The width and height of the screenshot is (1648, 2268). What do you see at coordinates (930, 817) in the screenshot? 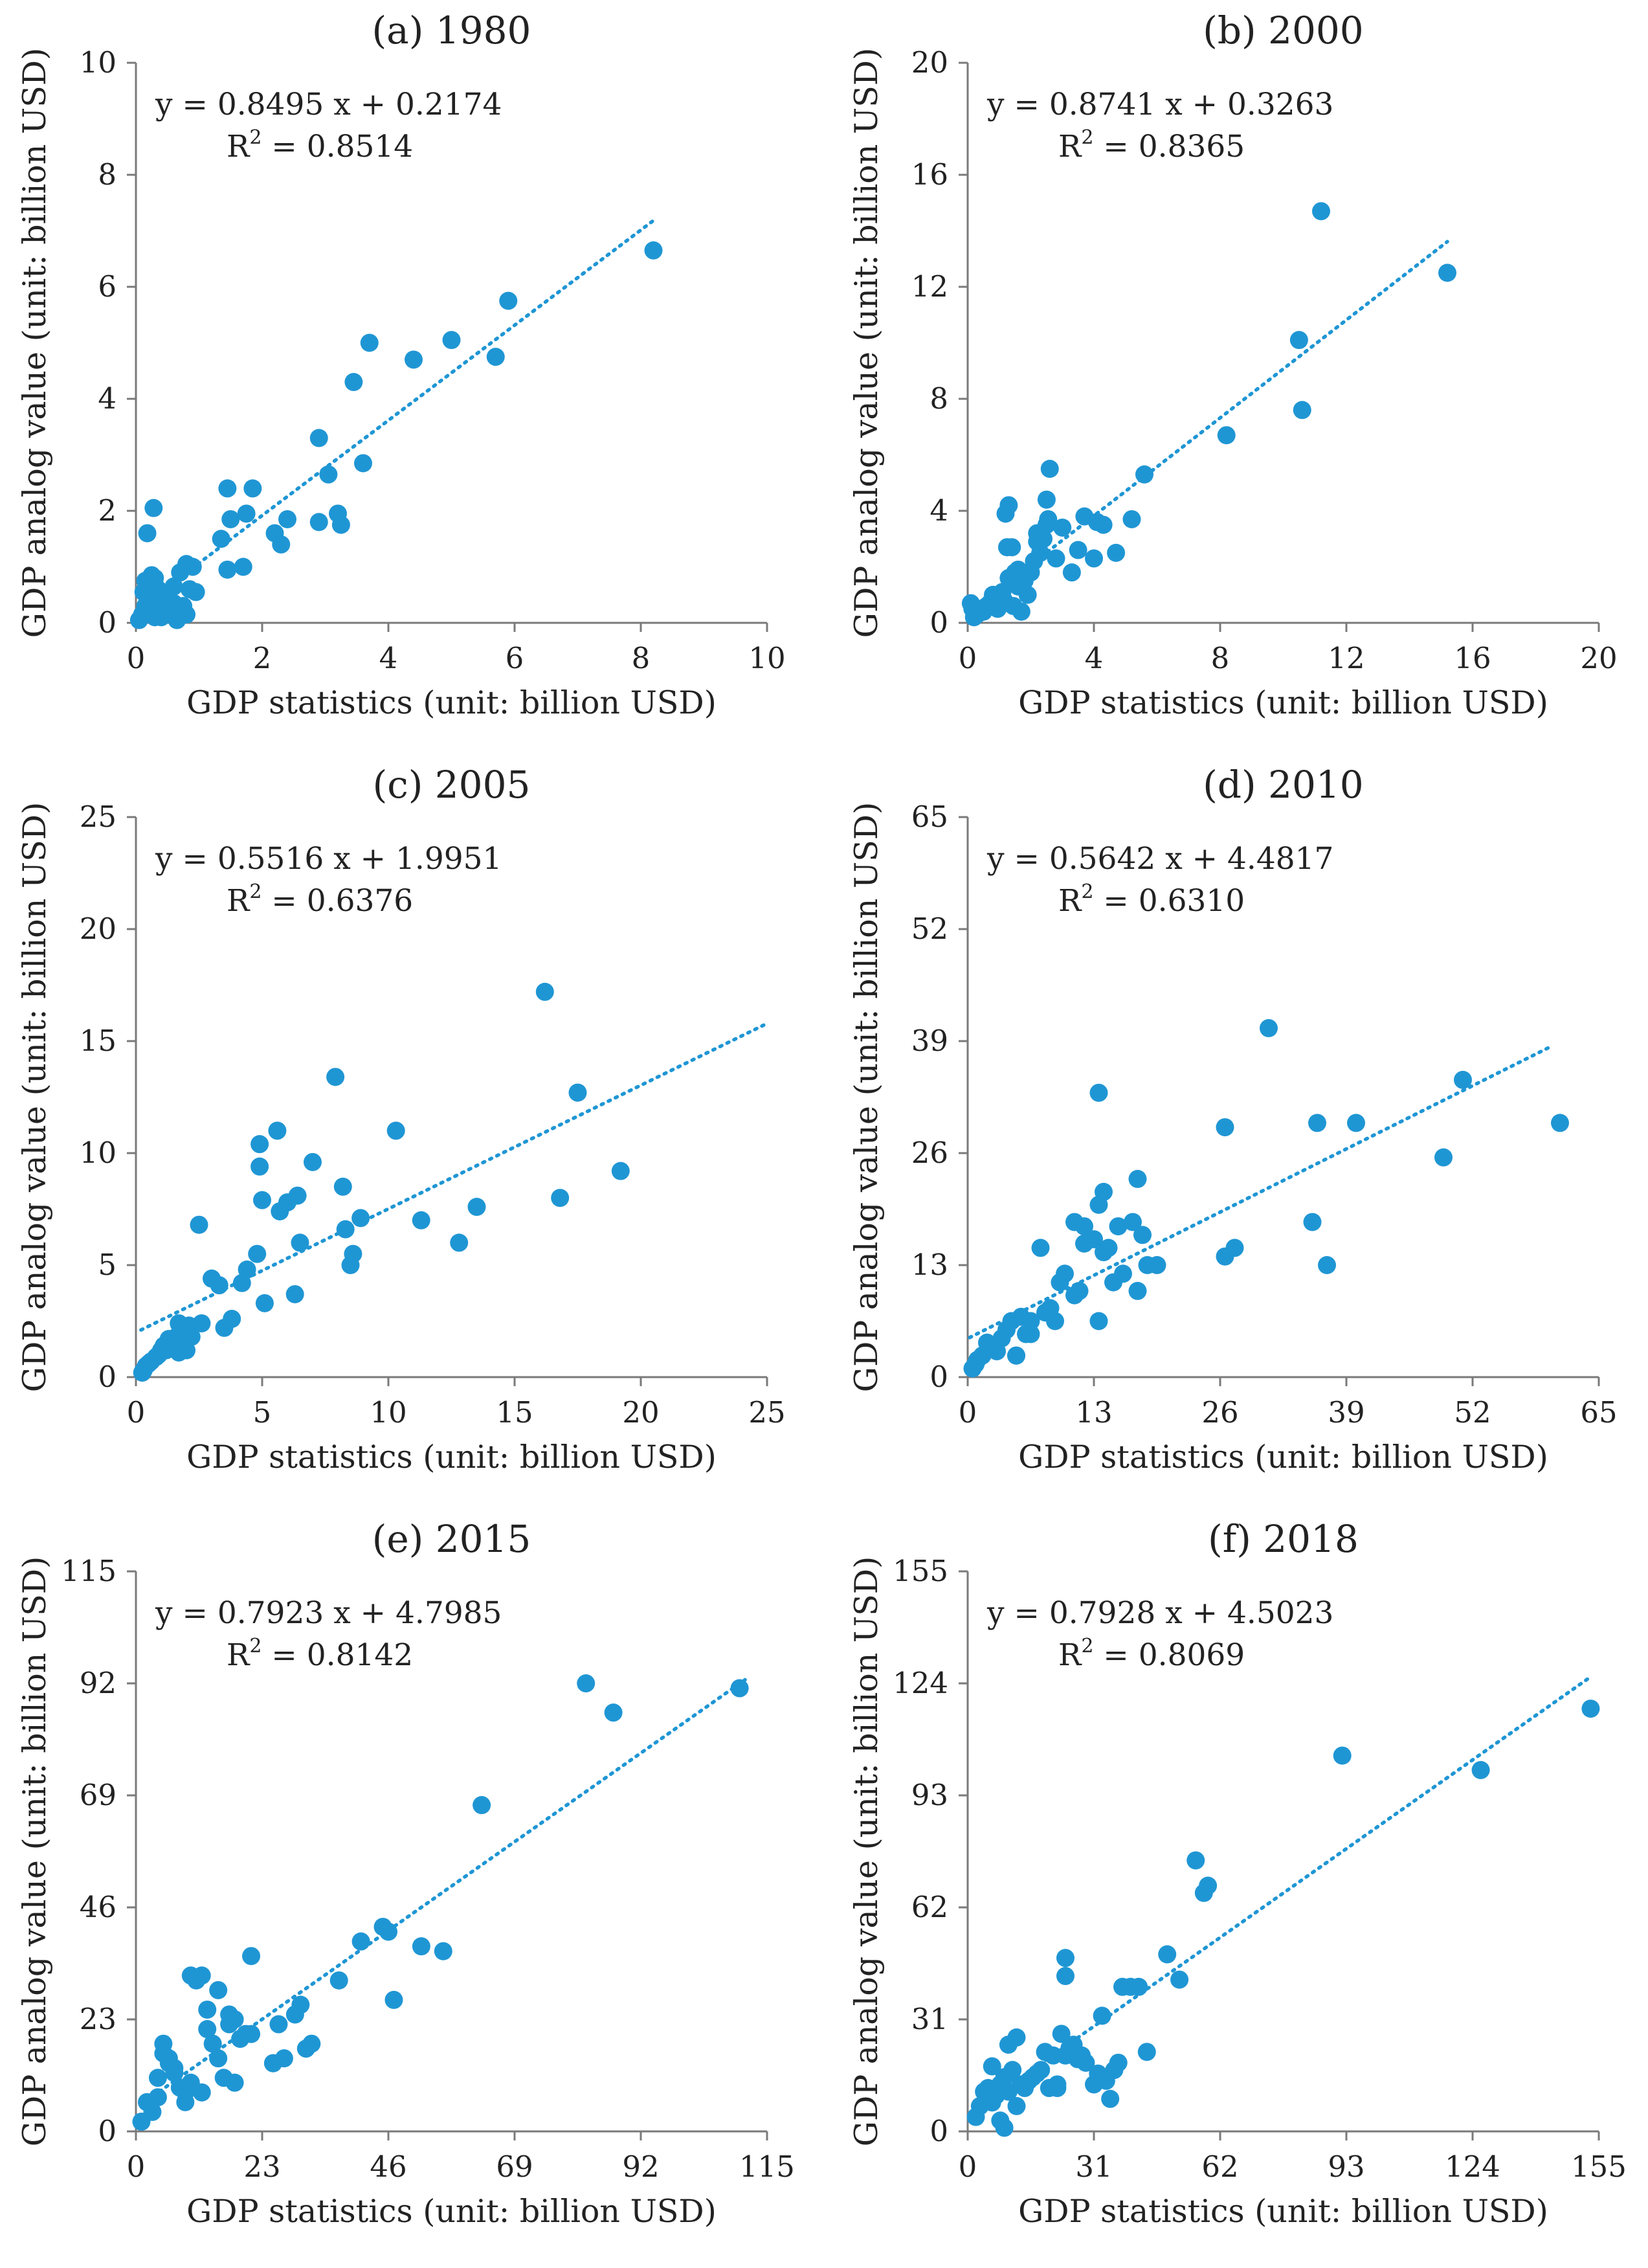
I see `chart-3-y-tick-label: 65` at bounding box center [930, 817].